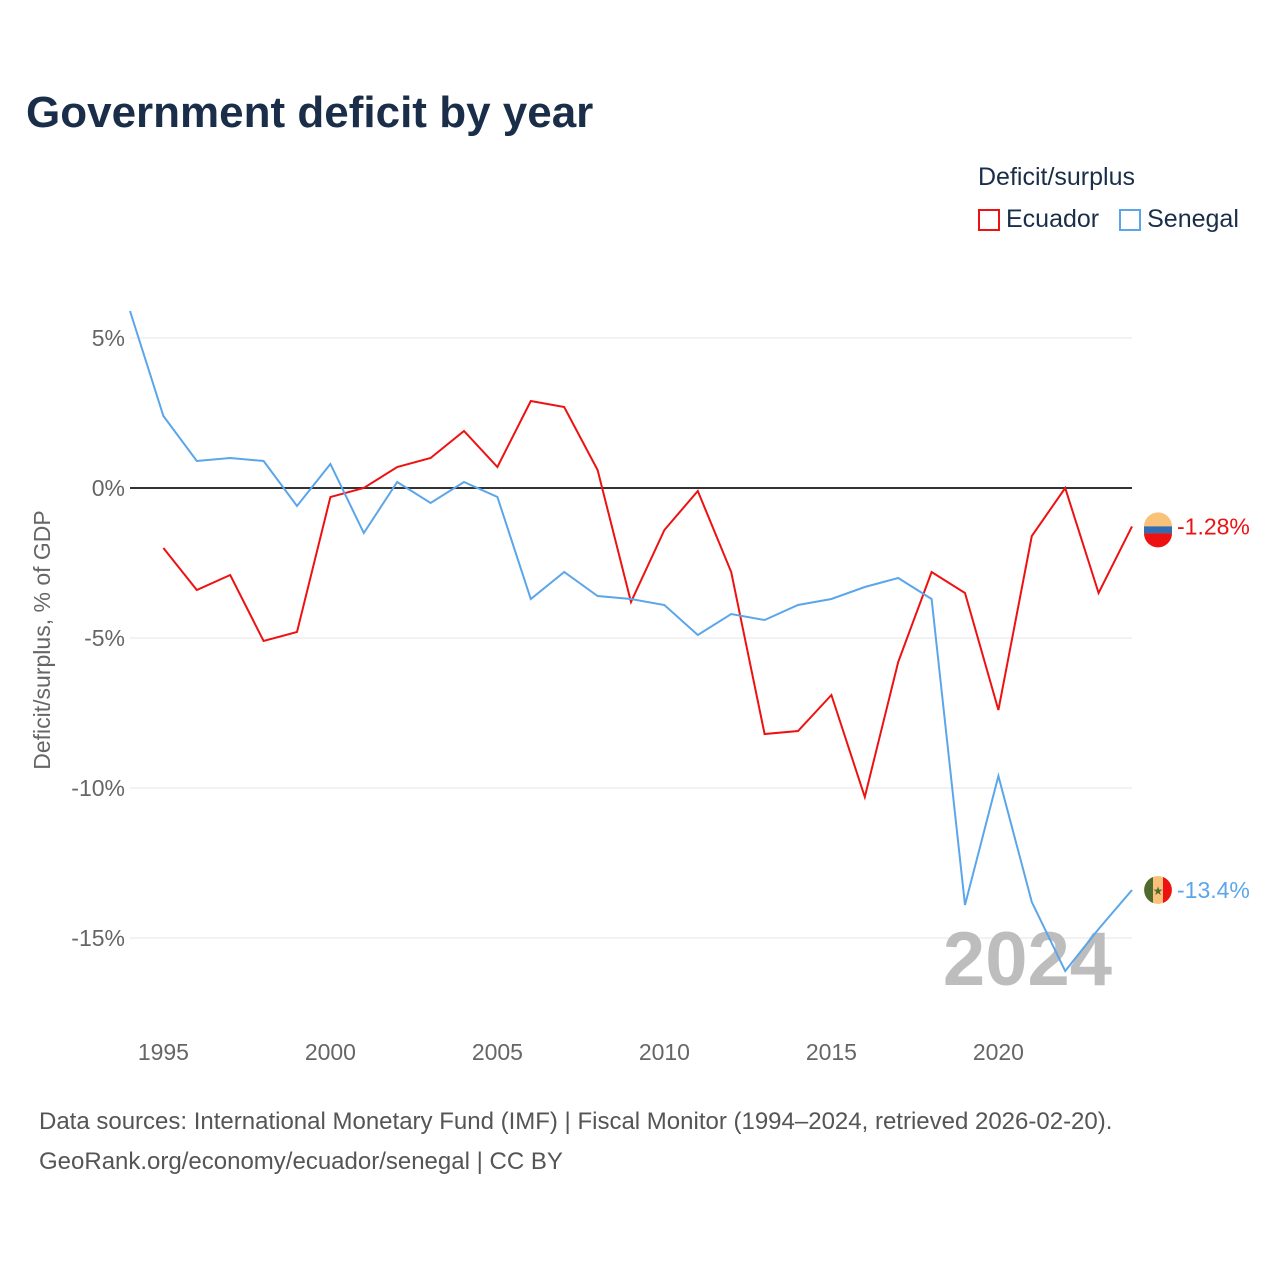 The height and width of the screenshot is (1280, 1280). I want to click on year-label: 2024, so click(1027, 959).